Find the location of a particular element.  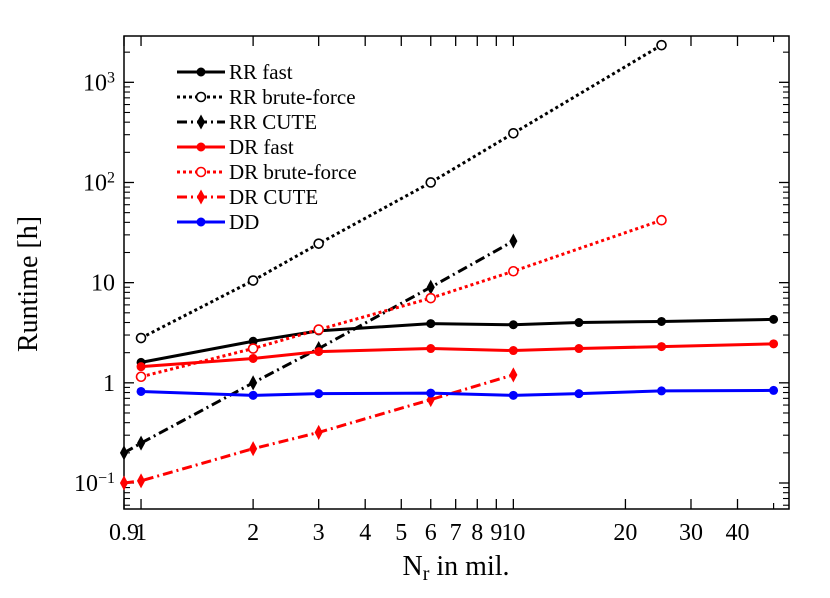

y-tick-label: 10⁻¹ is located at coordinates (94, 483).